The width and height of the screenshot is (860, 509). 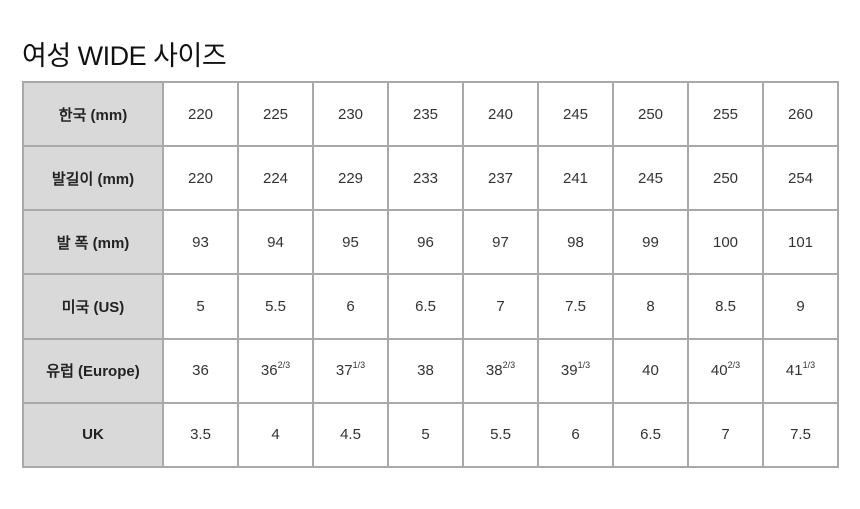 I want to click on cell-value: 100, so click(x=725, y=242).